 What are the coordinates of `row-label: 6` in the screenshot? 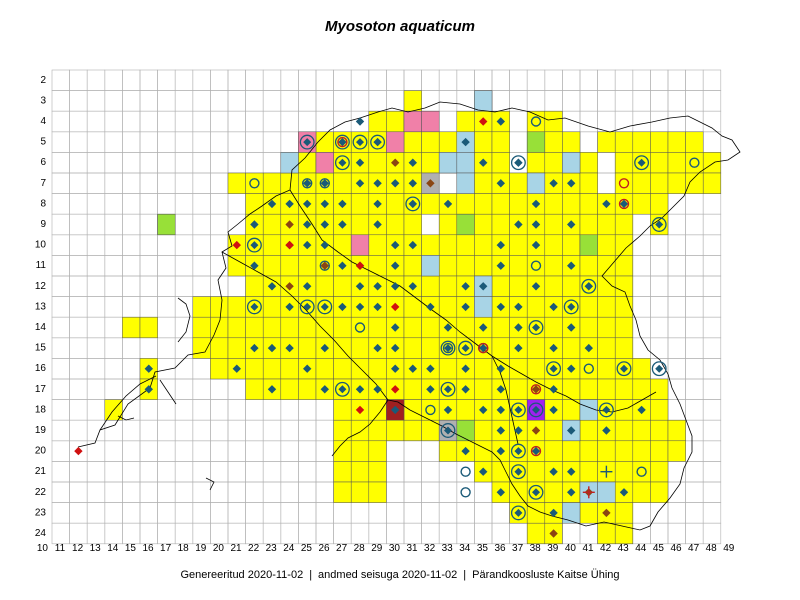 It's located at (43, 162).